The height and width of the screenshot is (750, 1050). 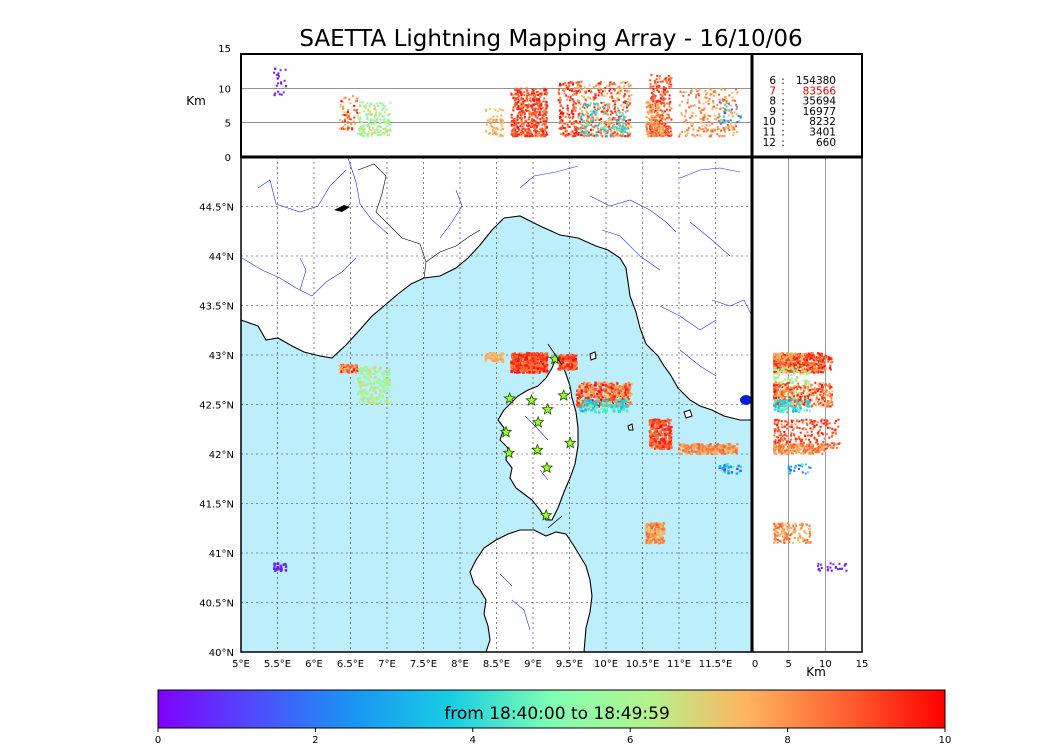 I want to click on stats-value: 16977, so click(x=819, y=112).